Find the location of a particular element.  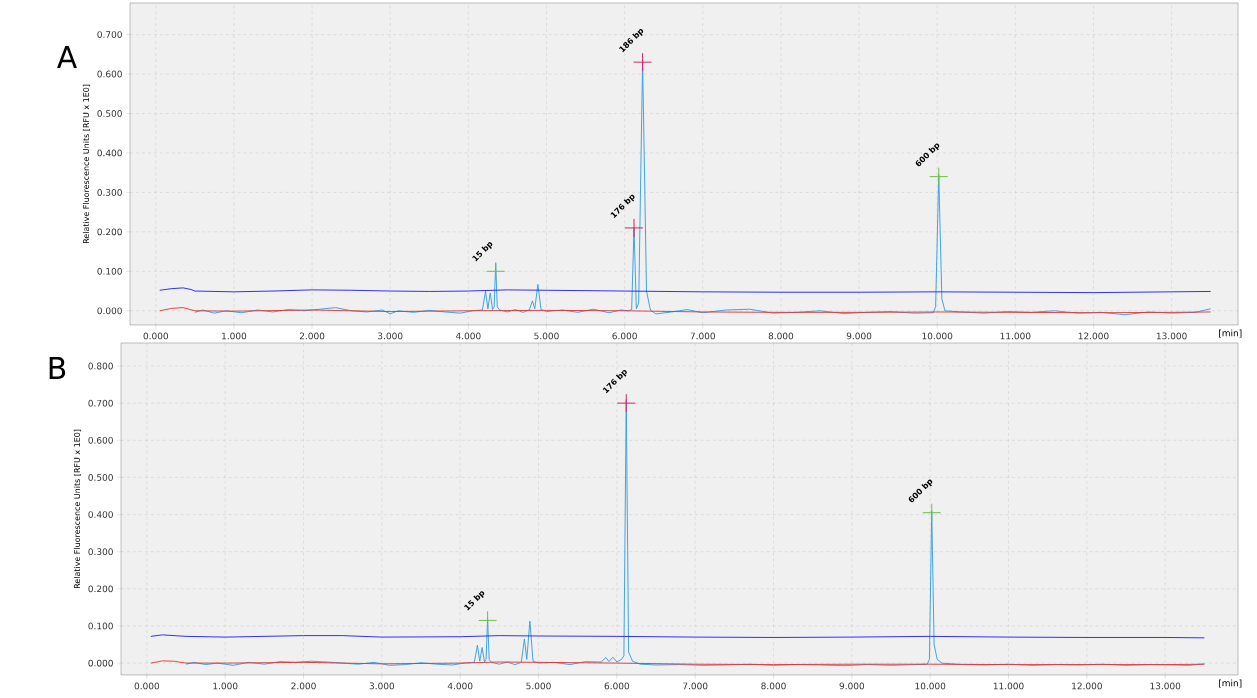

y-tick-label: 0.800 is located at coordinates (100, 366).